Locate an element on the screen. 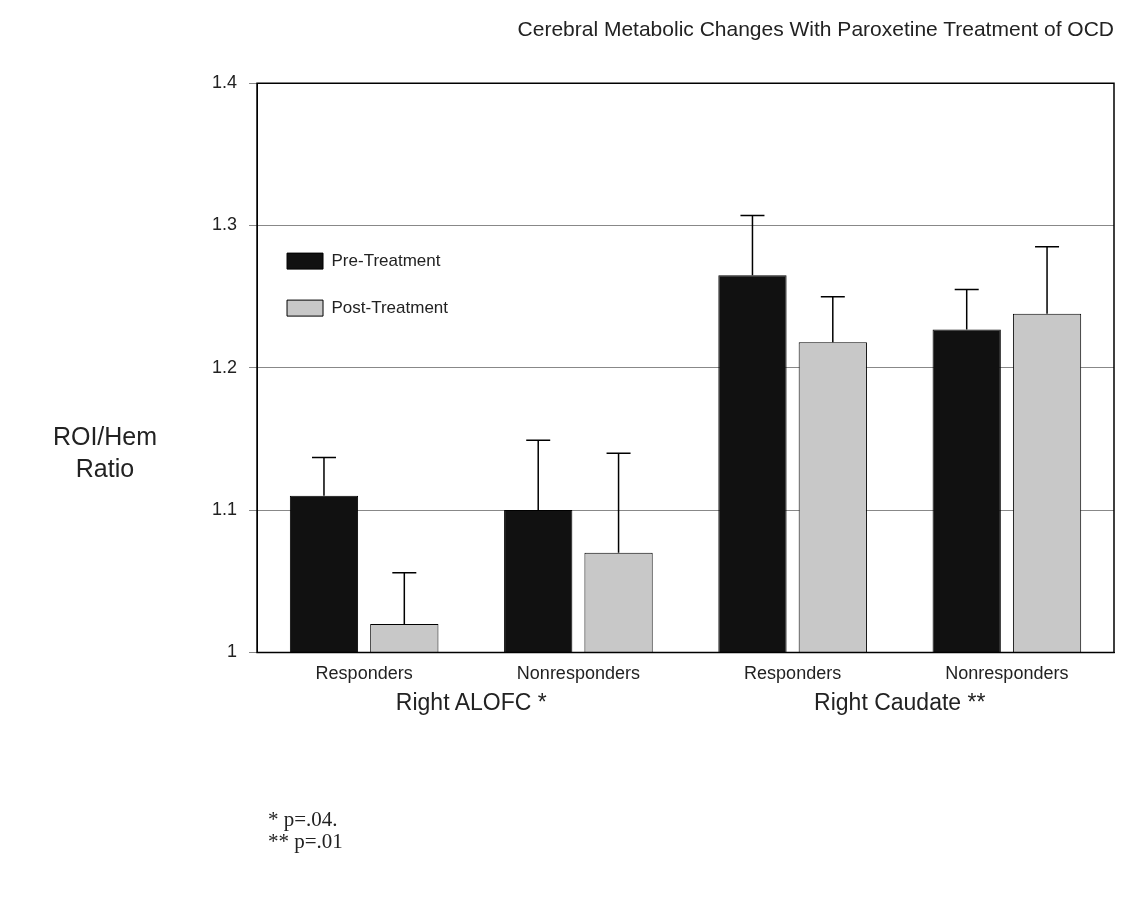 Image resolution: width=1128 pixels, height=918 pixels. y-axis-title: ROI/Hem Ratio is located at coordinates (105, 452).